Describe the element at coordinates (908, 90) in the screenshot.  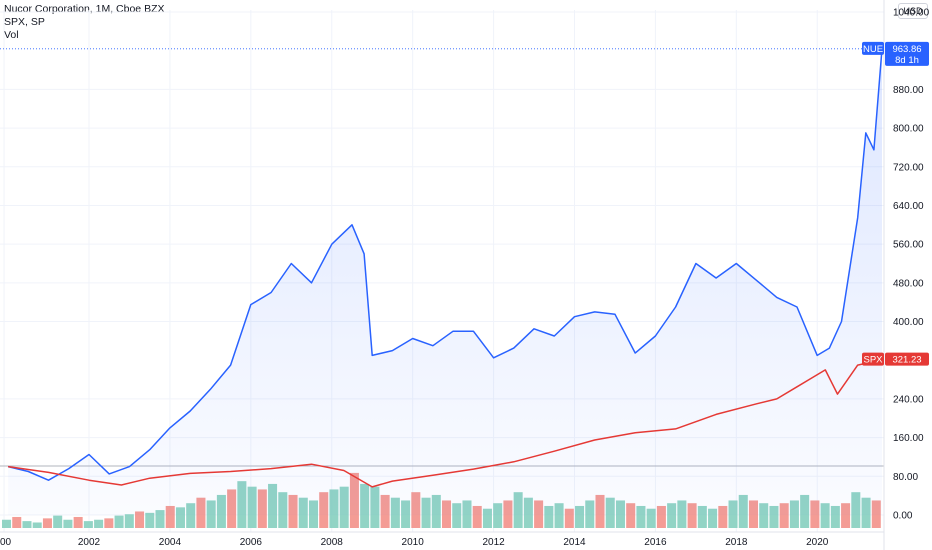
I see `y-tick-label: 880.00` at that location.